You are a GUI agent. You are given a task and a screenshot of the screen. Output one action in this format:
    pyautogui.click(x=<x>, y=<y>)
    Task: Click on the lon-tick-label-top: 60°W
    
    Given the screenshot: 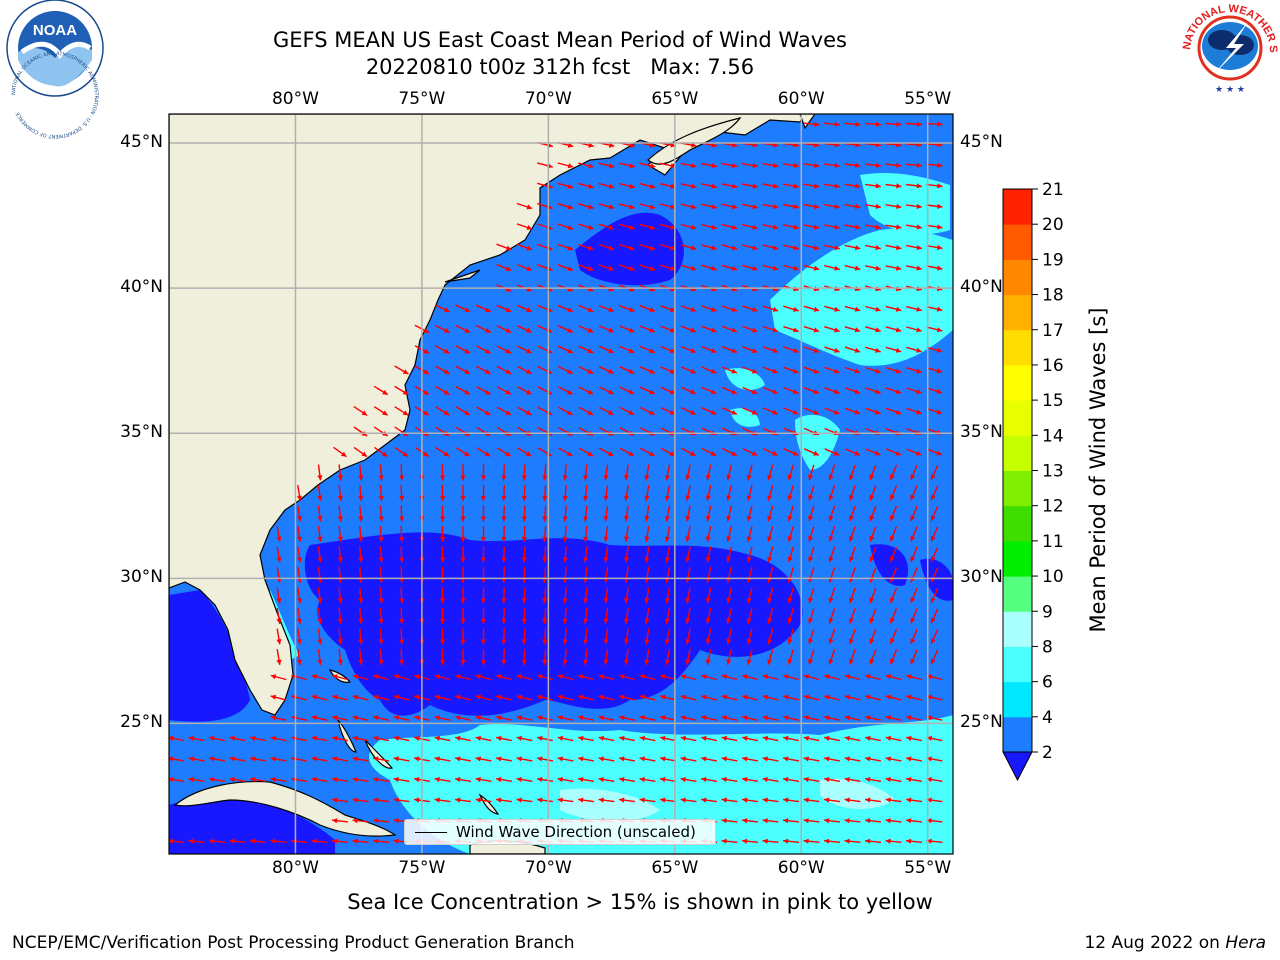 What is the action you would take?
    pyautogui.click(x=801, y=99)
    